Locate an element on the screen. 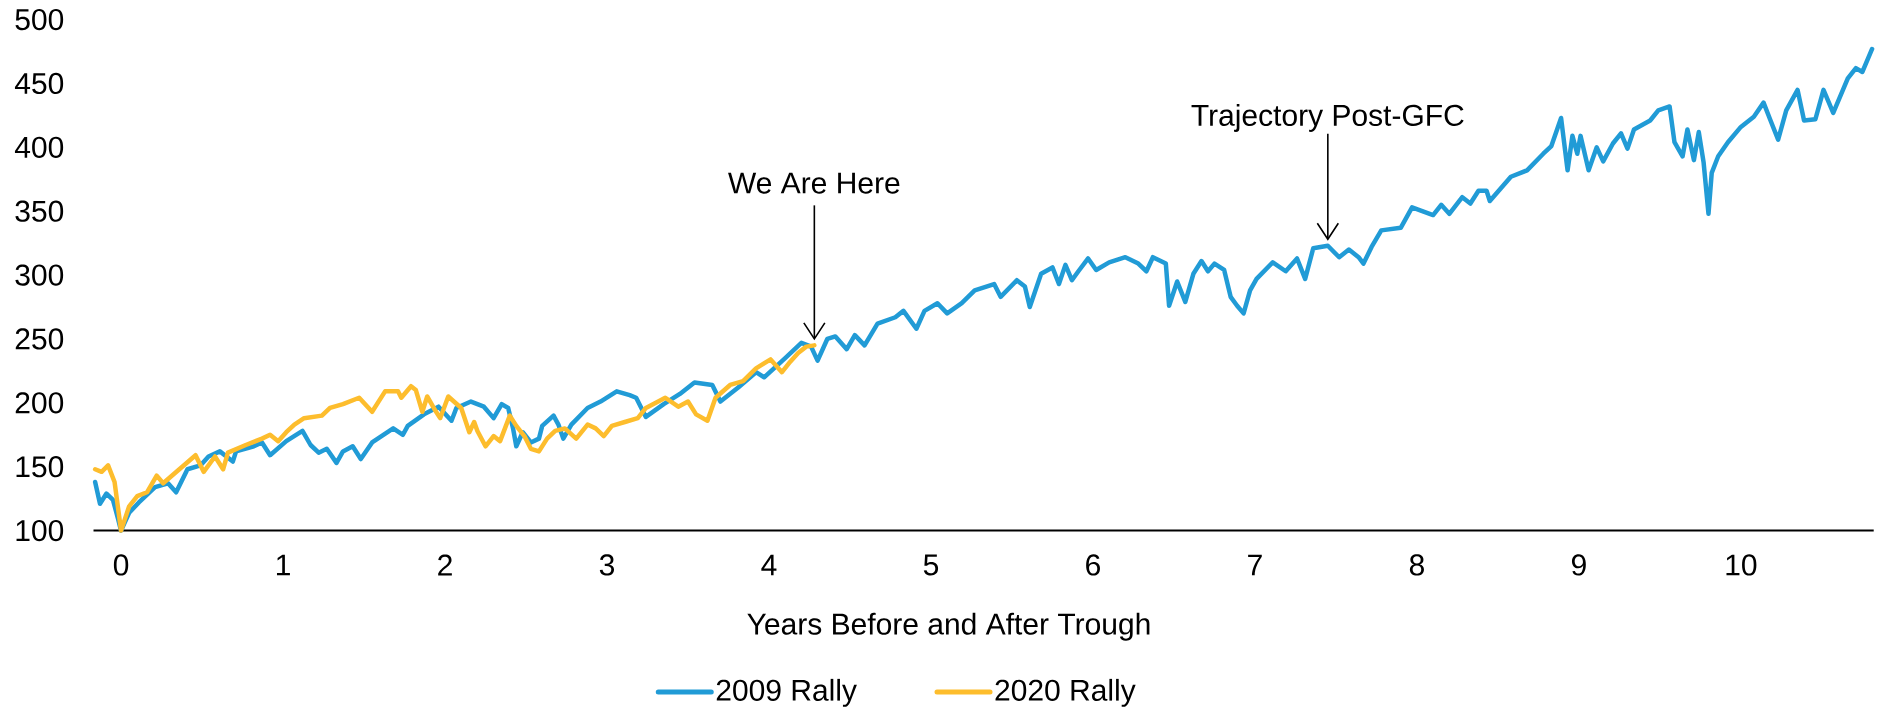  legend-label: 2020 Rally is located at coordinates (1065, 692).